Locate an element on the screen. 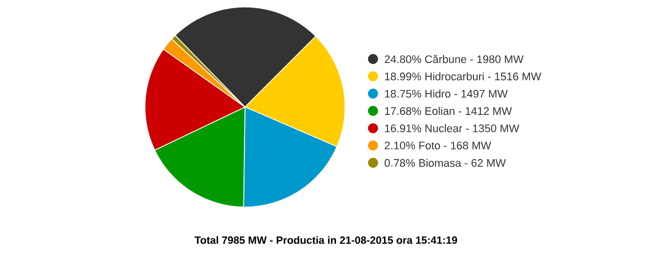  legend-label: 18.75% Hidro - 1497 MW is located at coordinates (446, 94).